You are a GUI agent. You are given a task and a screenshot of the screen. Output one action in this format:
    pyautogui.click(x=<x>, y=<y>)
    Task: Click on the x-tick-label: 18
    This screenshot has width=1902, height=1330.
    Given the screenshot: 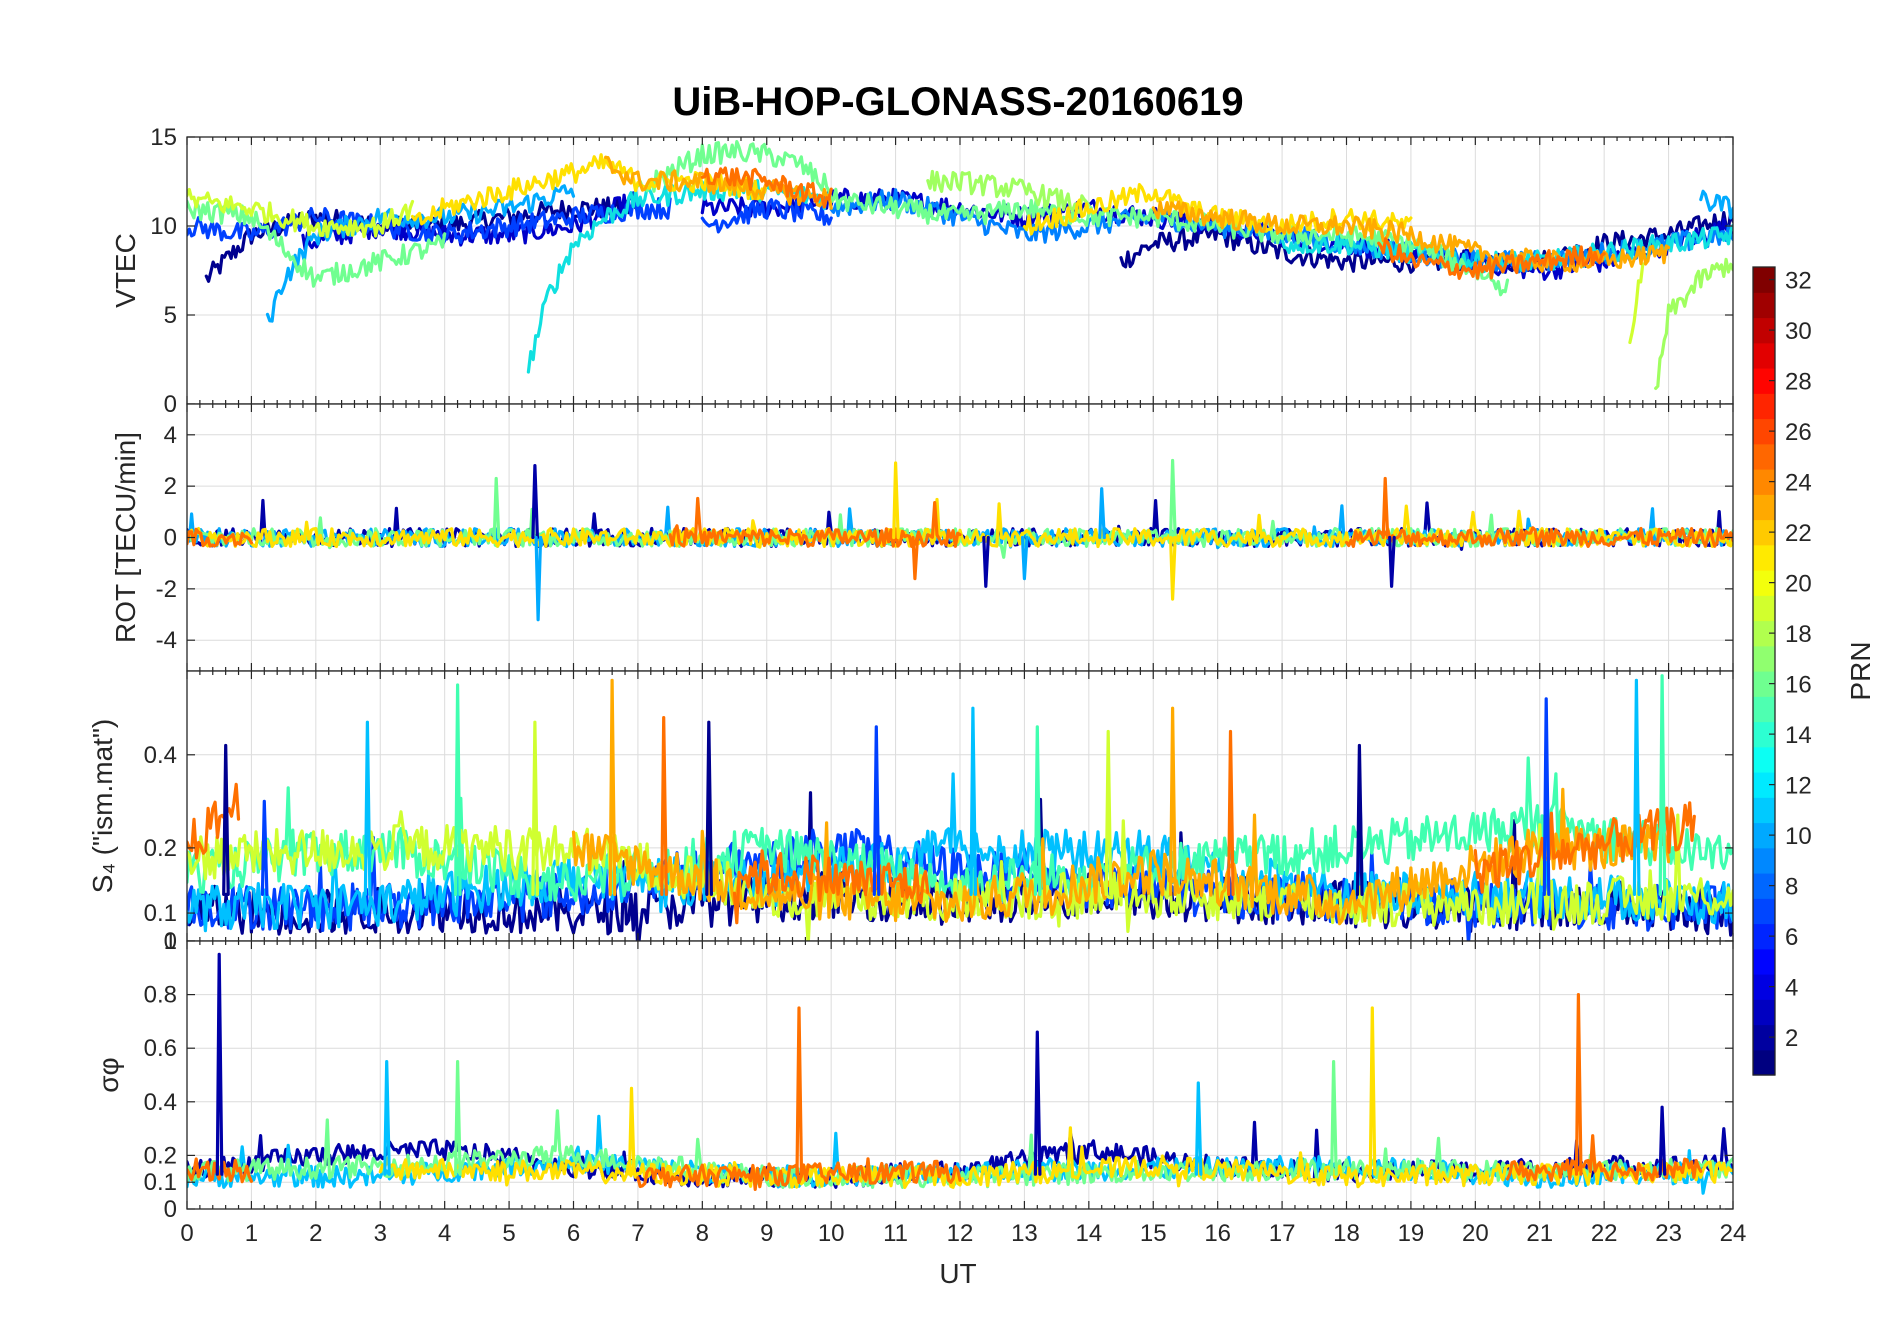 What is the action you would take?
    pyautogui.click(x=1346, y=1233)
    